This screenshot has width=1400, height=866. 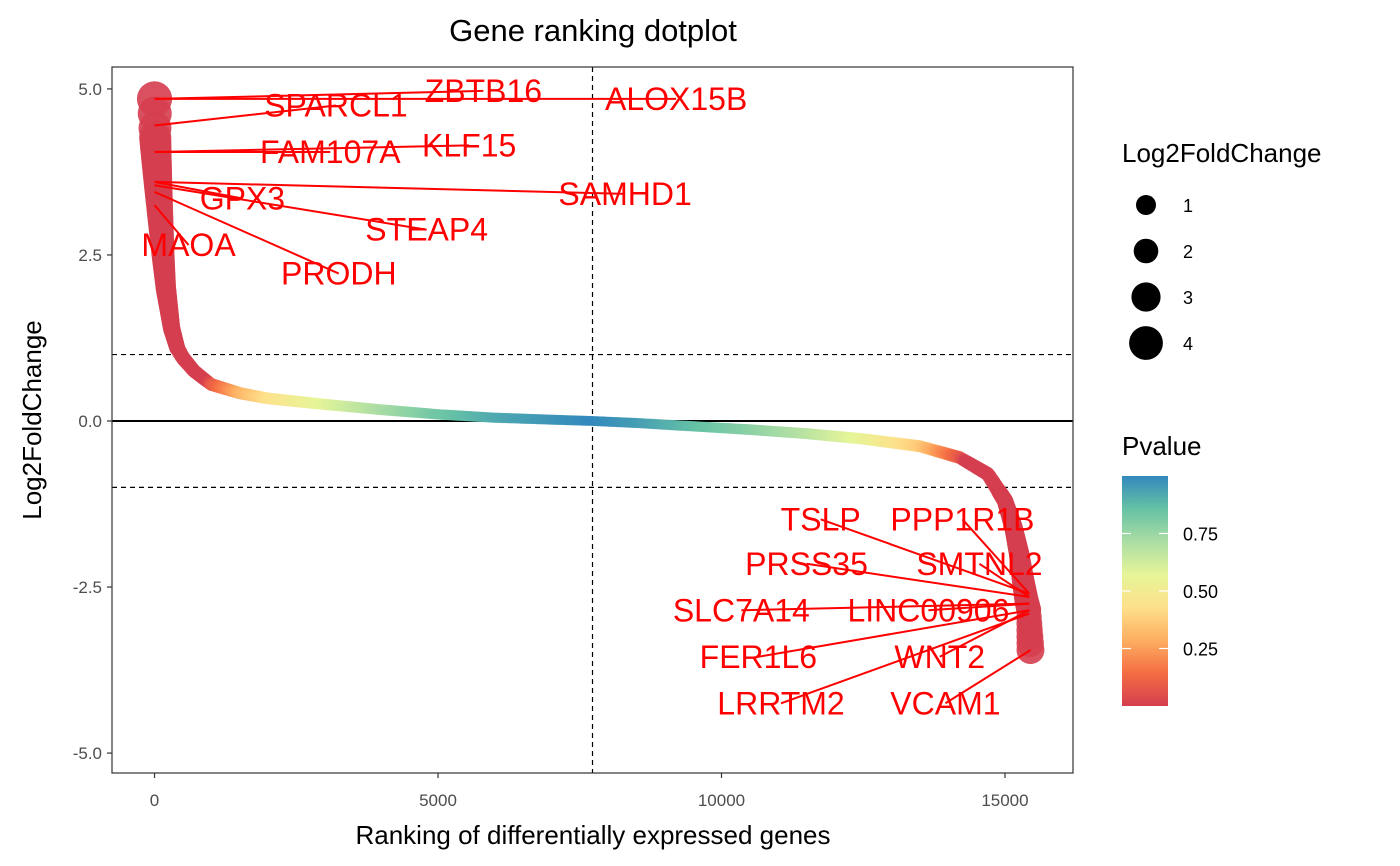 What do you see at coordinates (1188, 344) in the screenshot?
I see `size-legend-label: 4` at bounding box center [1188, 344].